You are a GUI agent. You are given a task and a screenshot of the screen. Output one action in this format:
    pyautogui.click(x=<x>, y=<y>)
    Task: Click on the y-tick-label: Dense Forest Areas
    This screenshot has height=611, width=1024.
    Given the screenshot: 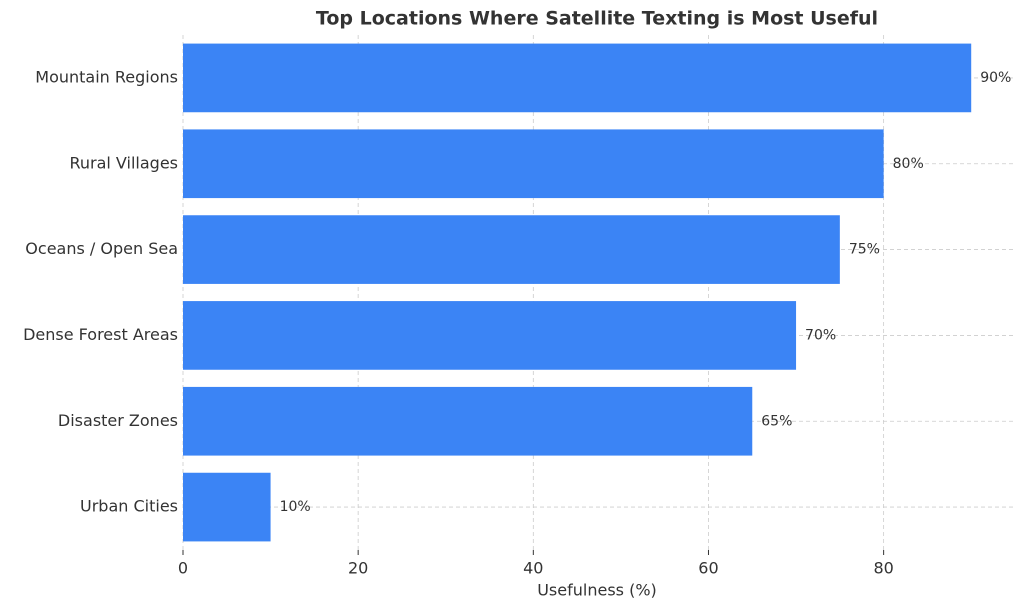 What is the action you would take?
    pyautogui.click(x=100, y=334)
    